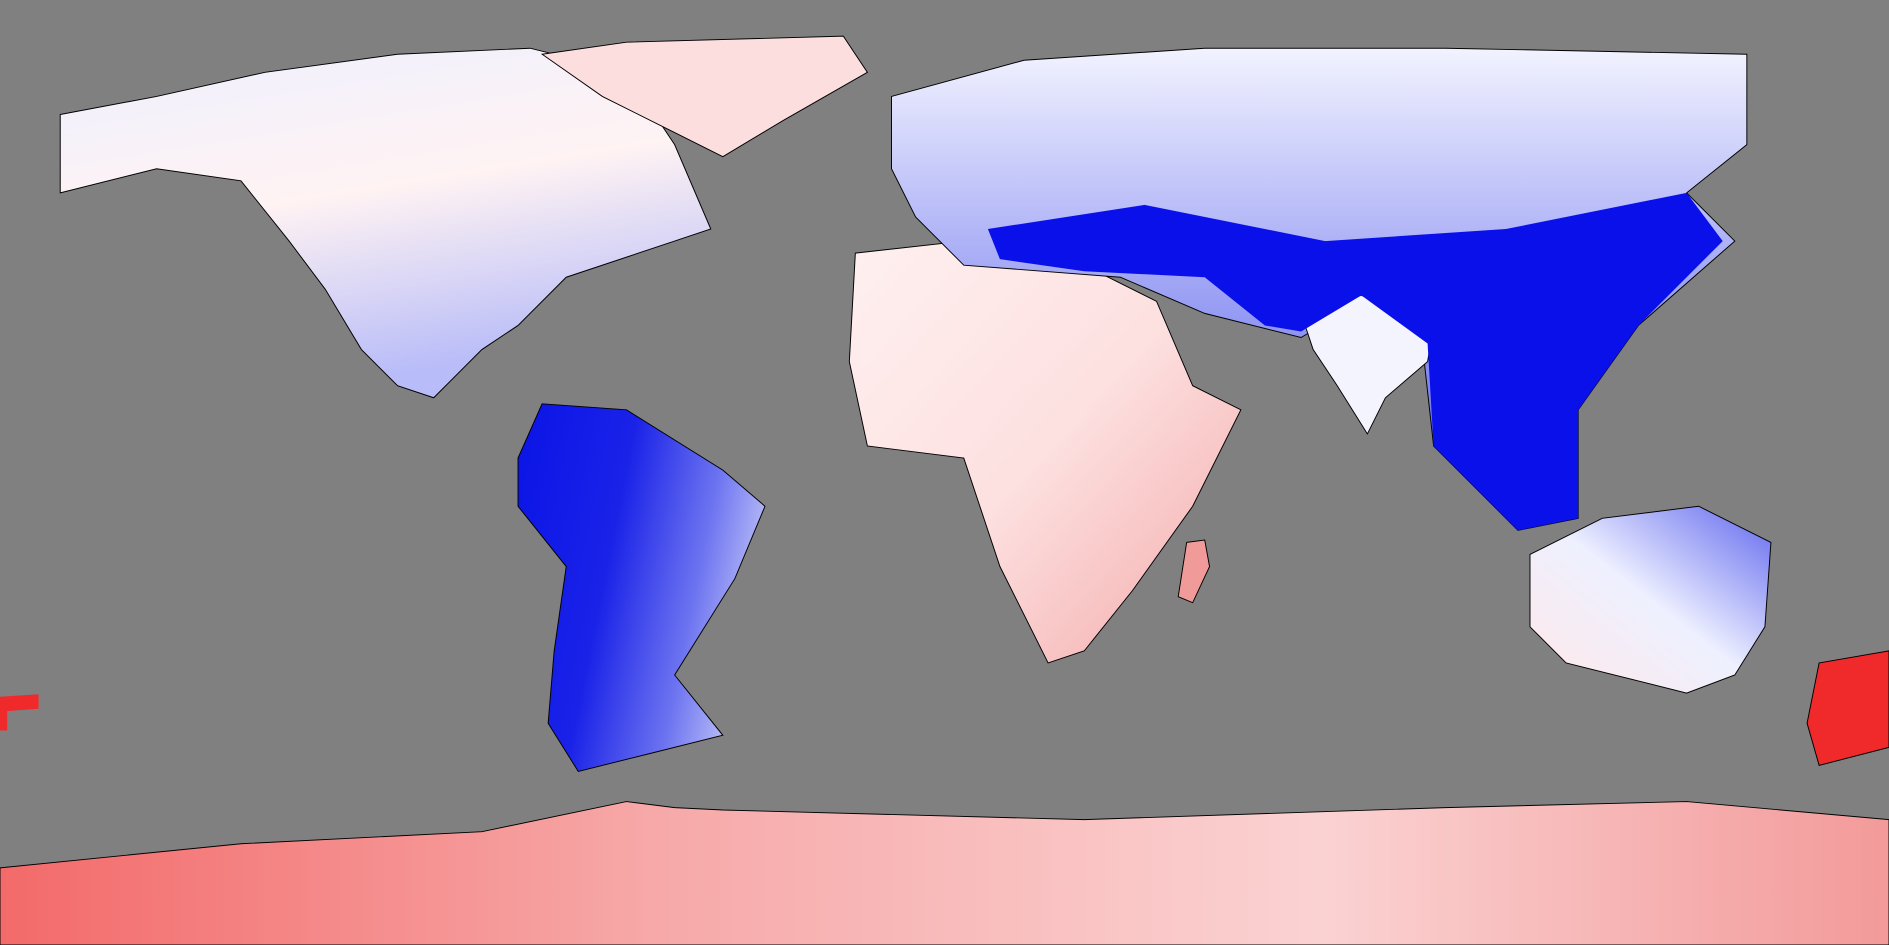  What do you see at coordinates (1045, 452) in the screenshot?
I see `africa` at bounding box center [1045, 452].